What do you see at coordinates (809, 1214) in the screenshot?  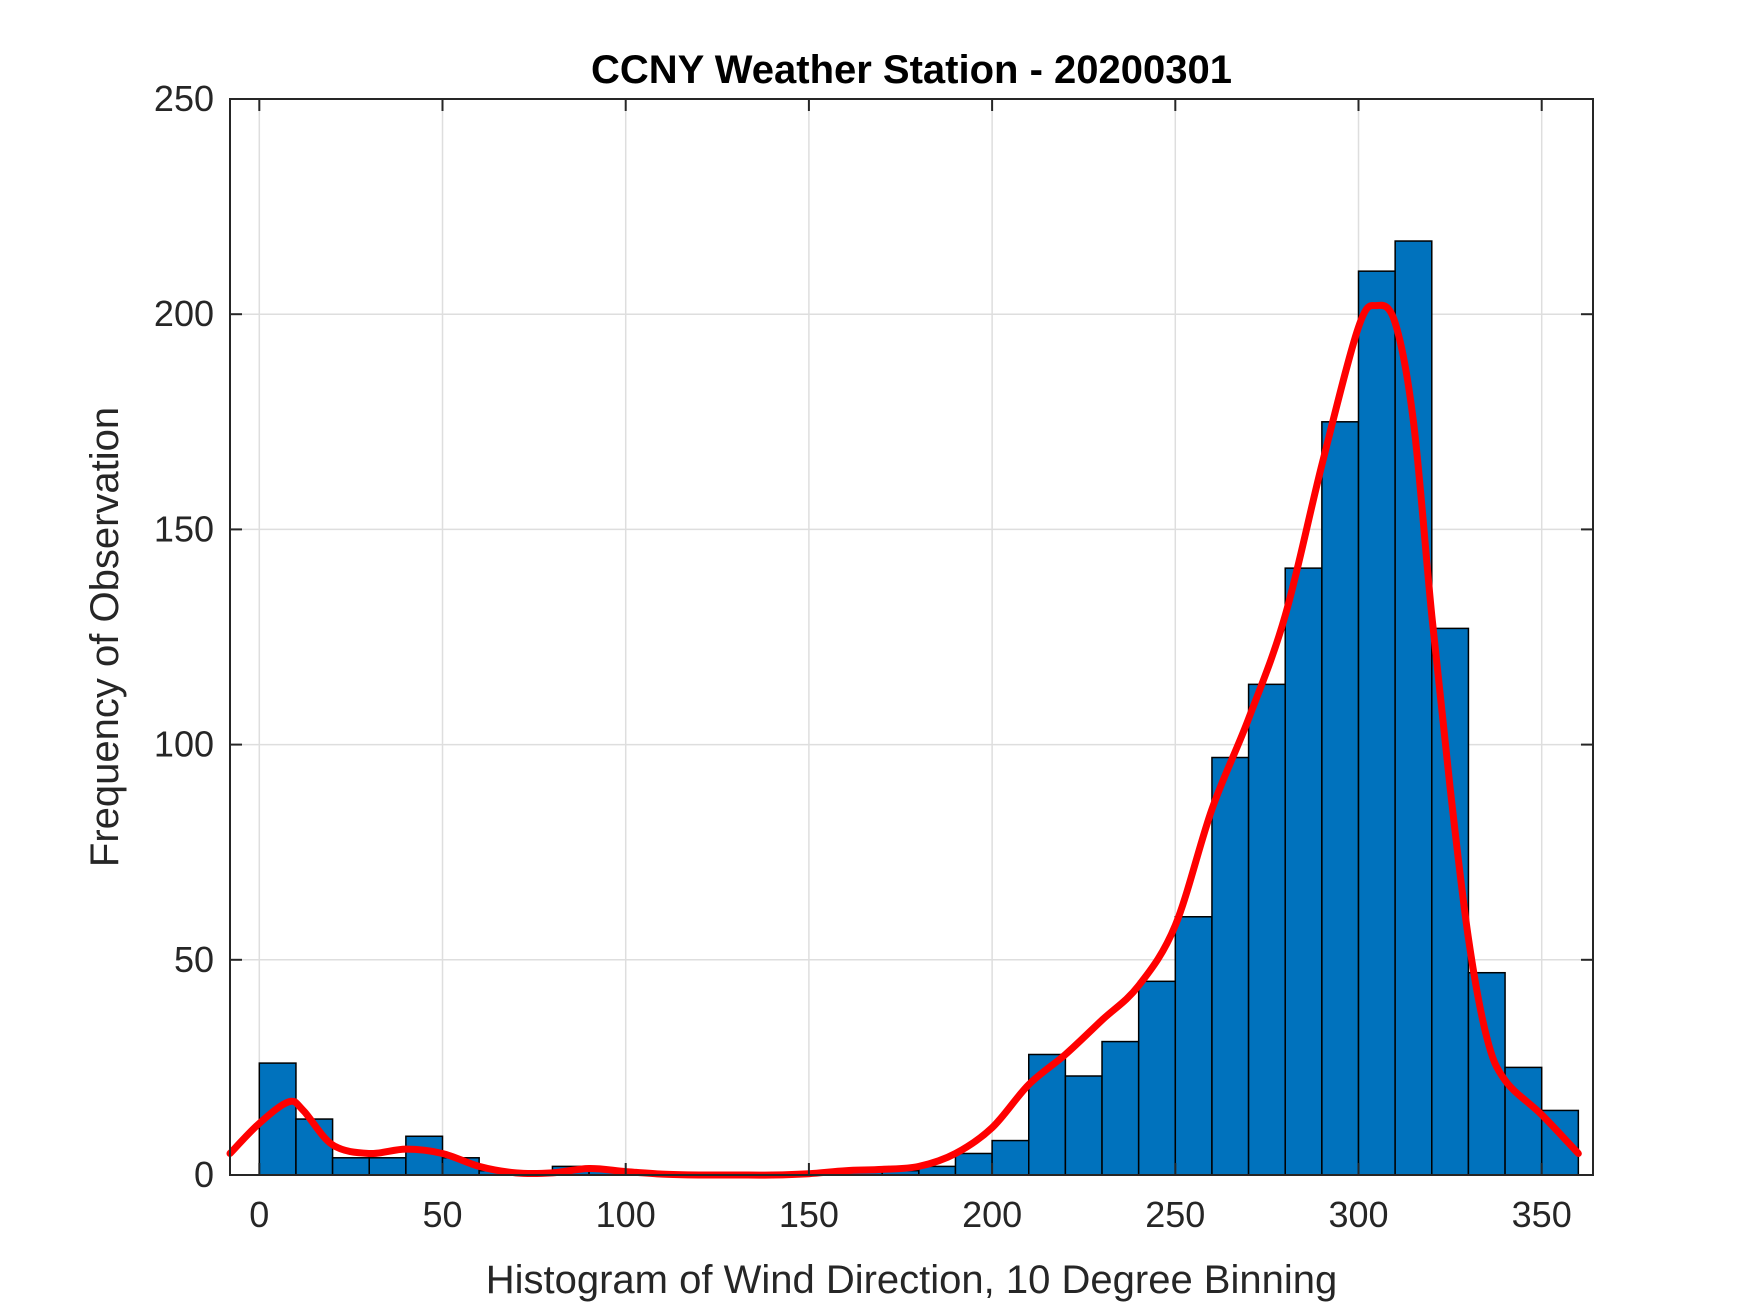 I see `x-tick-label: 150` at bounding box center [809, 1214].